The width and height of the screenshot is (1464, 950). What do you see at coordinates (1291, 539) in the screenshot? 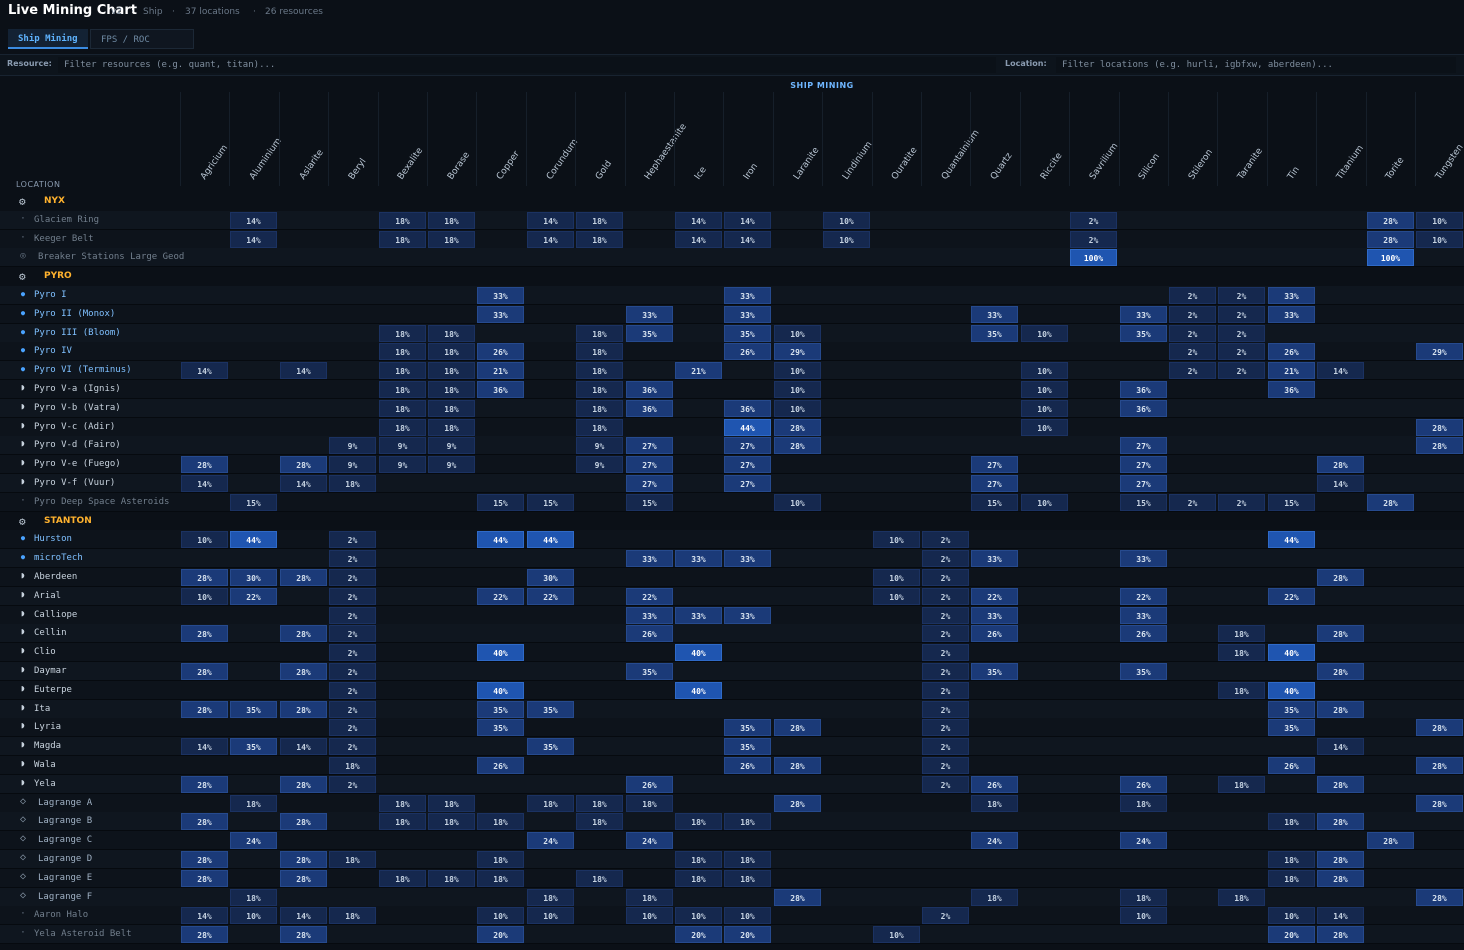
I see `resource-percentage-cell: 44%` at bounding box center [1291, 539].